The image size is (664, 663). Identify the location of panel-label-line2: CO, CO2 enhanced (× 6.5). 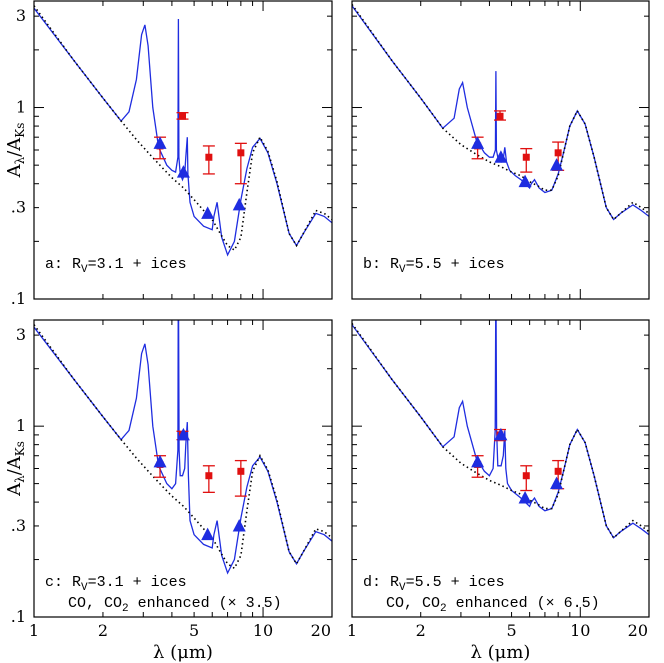
(493, 605).